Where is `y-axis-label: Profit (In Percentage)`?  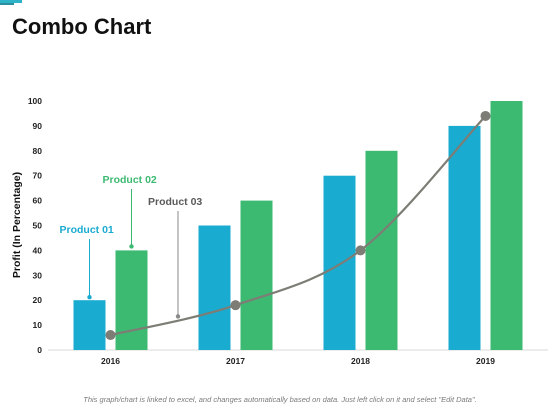
y-axis-label: Profit (In Percentage) is located at coordinates (17, 225).